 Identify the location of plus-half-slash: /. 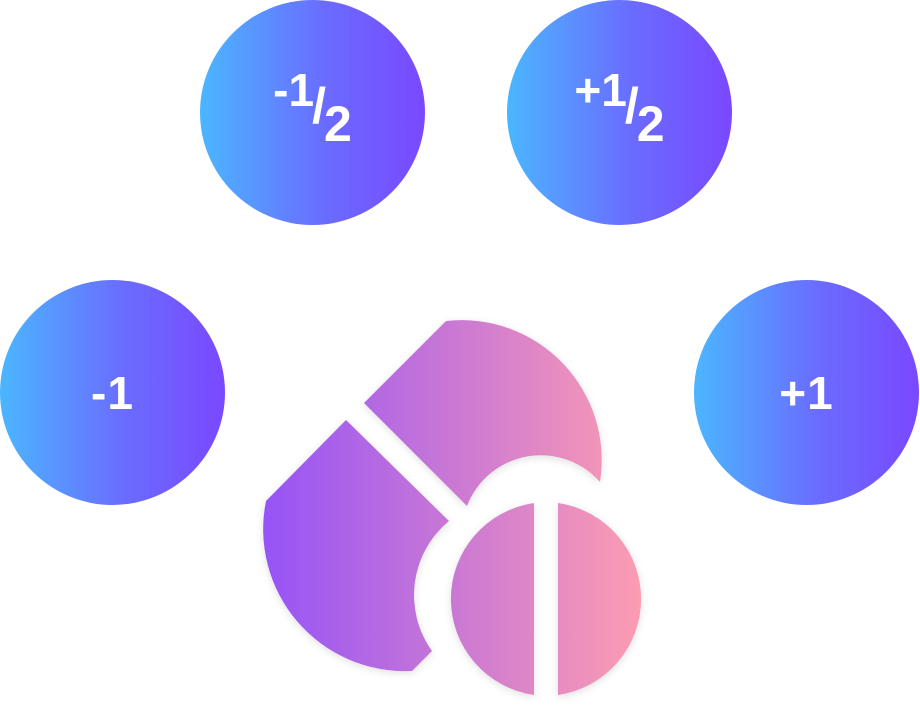
(631, 105).